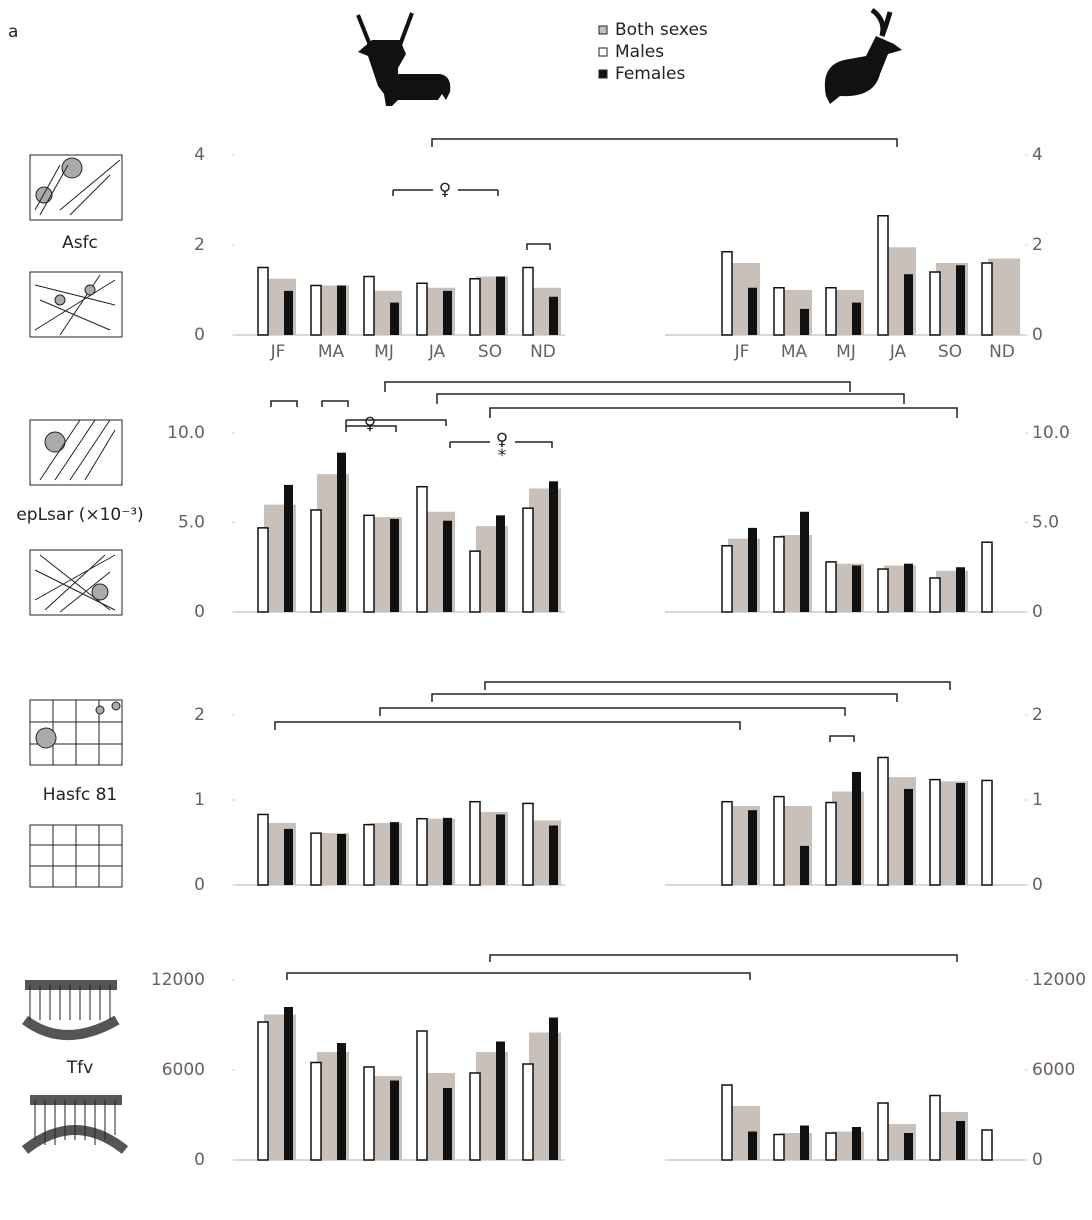 This screenshot has width=1092, height=1220. I want to click on legend-label: Both sexes, so click(661, 30).